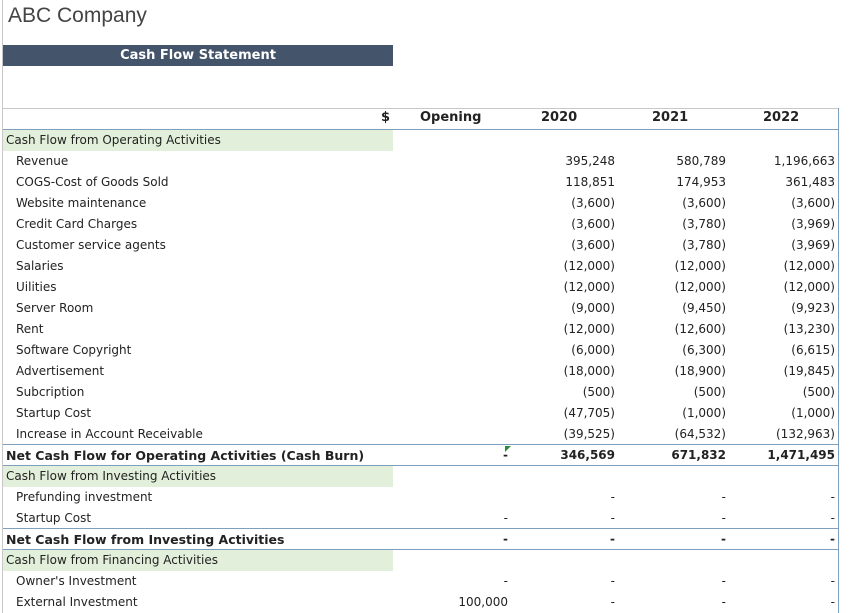  I want to click on value-2021: (1,000), so click(704, 413).